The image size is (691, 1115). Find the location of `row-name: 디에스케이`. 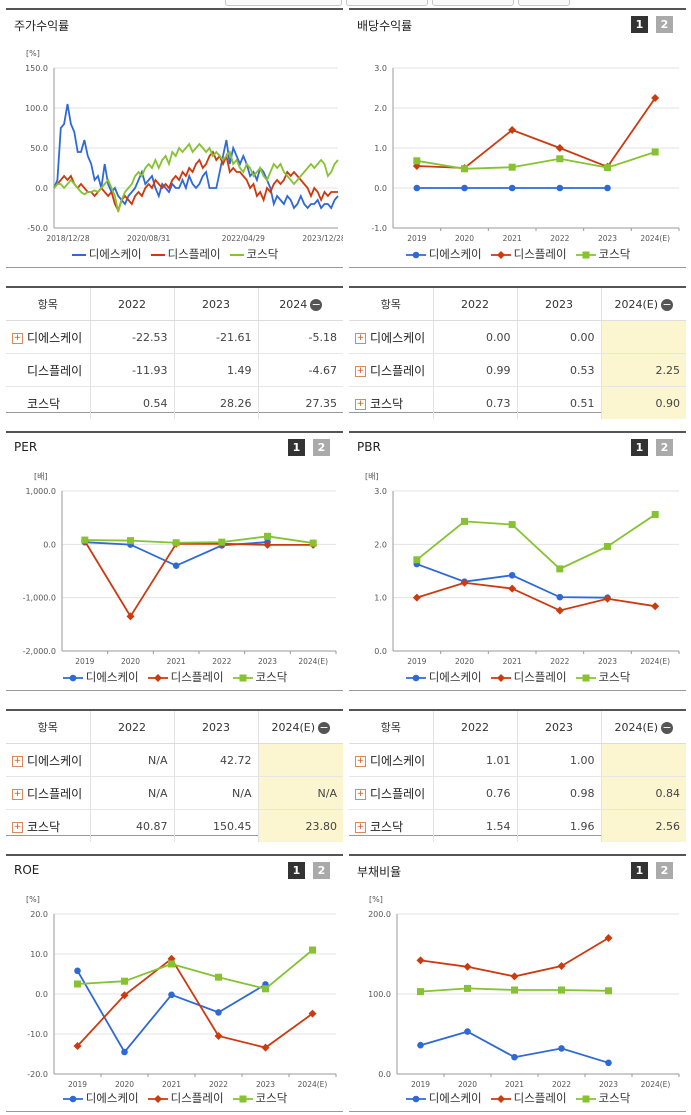

row-name: 디에스케이 is located at coordinates (398, 760).